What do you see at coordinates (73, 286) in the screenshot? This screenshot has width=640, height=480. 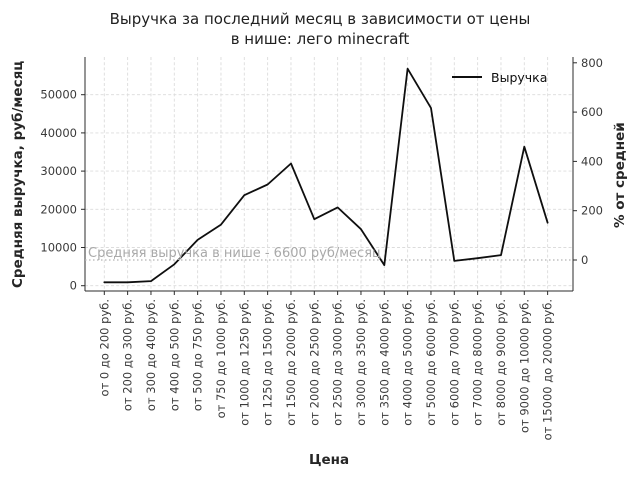 I see `y-left-tick-label: 0` at bounding box center [73, 286].